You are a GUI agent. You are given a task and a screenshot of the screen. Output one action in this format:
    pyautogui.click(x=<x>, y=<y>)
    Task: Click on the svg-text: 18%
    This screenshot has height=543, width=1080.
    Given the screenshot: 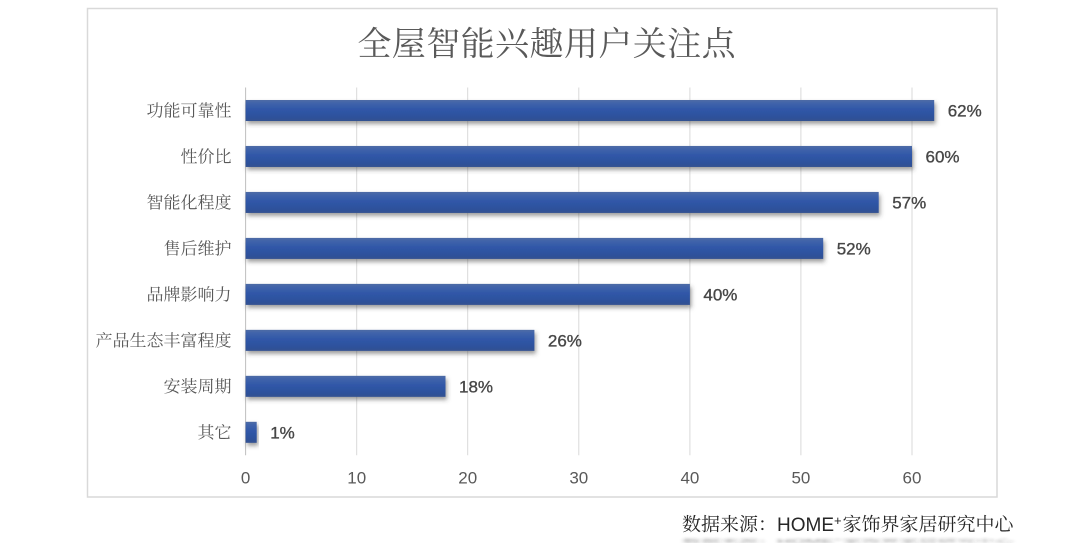 What is the action you would take?
    pyautogui.click(x=476, y=387)
    